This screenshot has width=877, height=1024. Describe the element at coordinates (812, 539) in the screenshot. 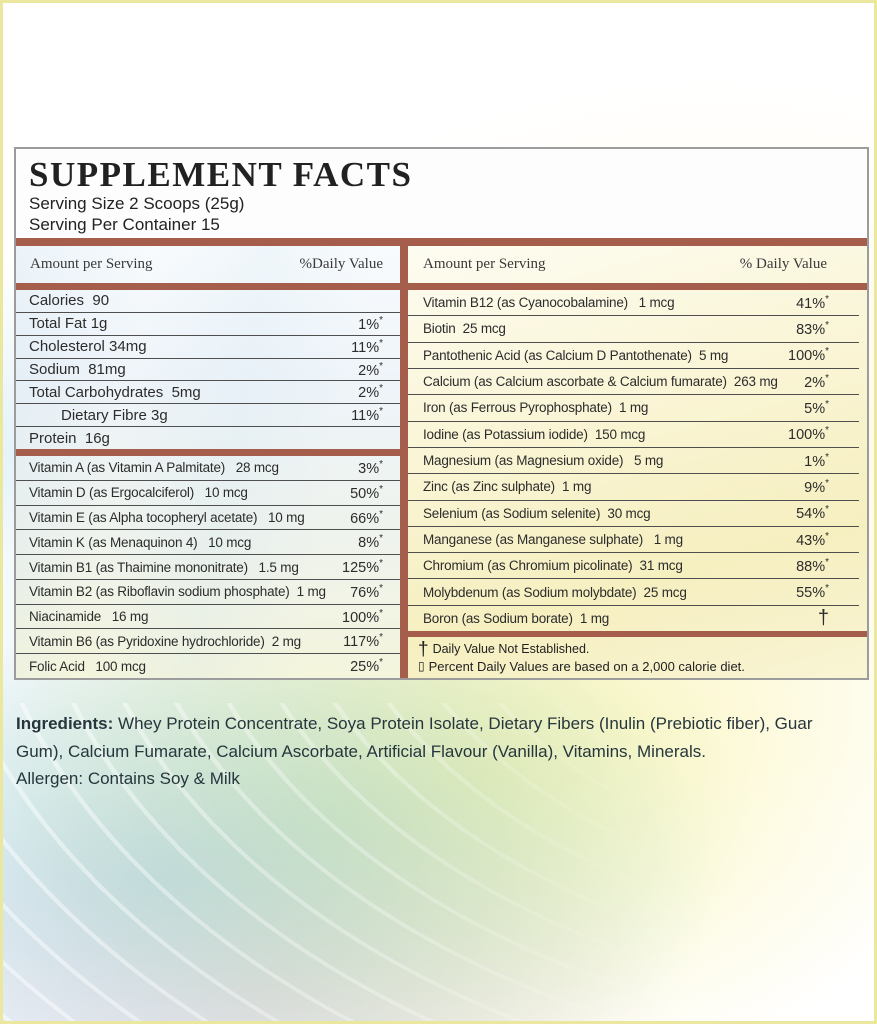

I see `nutrient-daily-value: 43%*` at that location.